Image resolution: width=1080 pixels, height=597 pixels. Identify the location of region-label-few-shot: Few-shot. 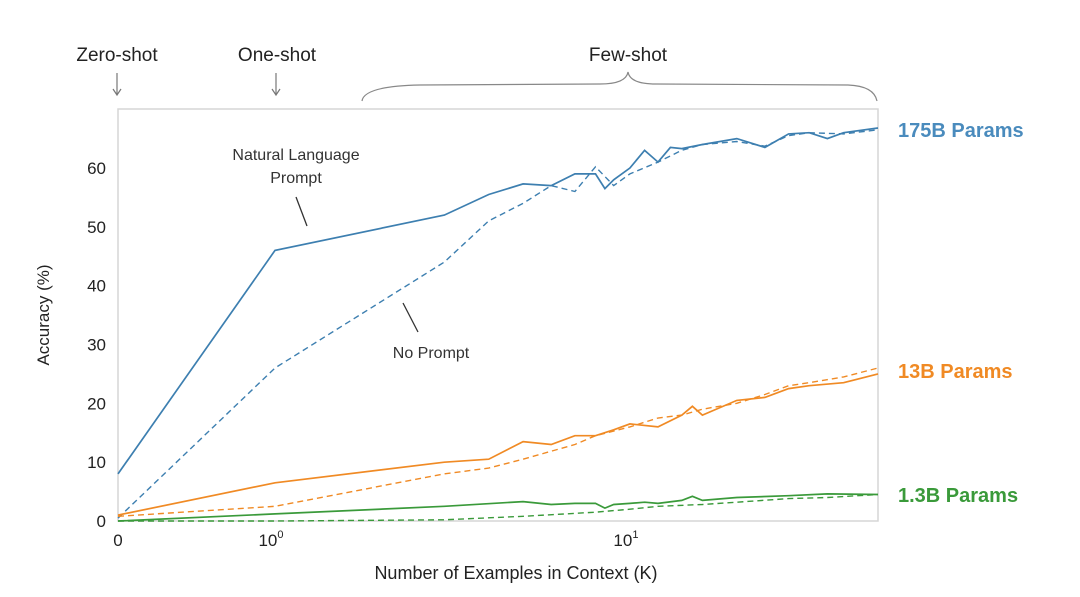
(628, 55).